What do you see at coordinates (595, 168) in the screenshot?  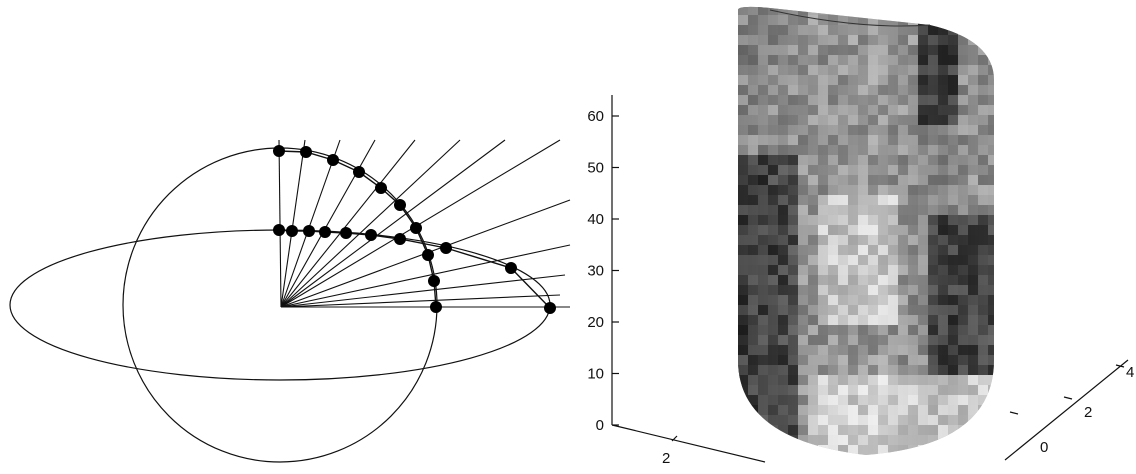 I see `z-tick-label-50: 50` at bounding box center [595, 168].